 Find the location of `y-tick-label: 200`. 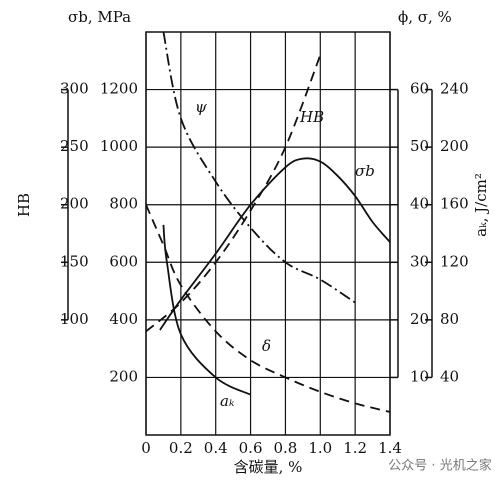

y-tick-label: 200 is located at coordinates (123, 376).